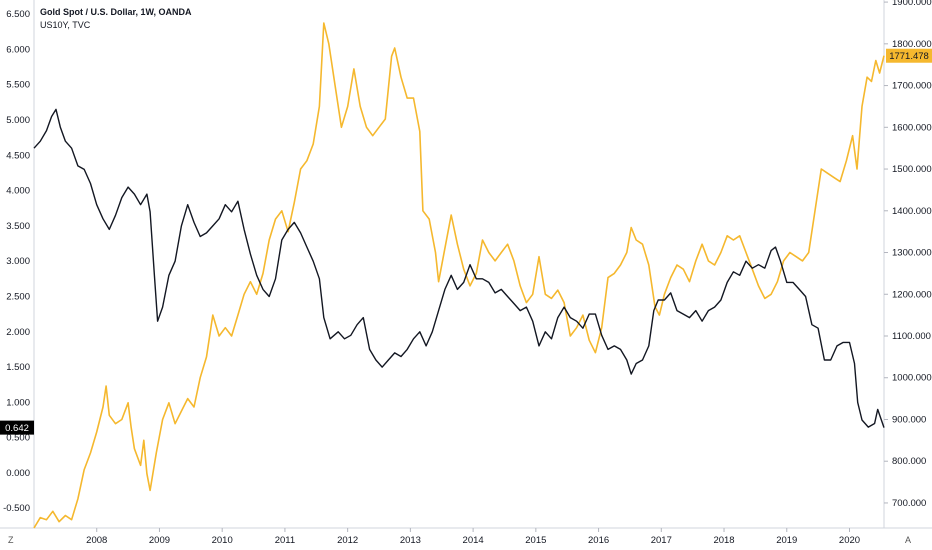  Describe the element at coordinates (347, 540) in the screenshot. I see `x-tick-label: 2012` at that location.